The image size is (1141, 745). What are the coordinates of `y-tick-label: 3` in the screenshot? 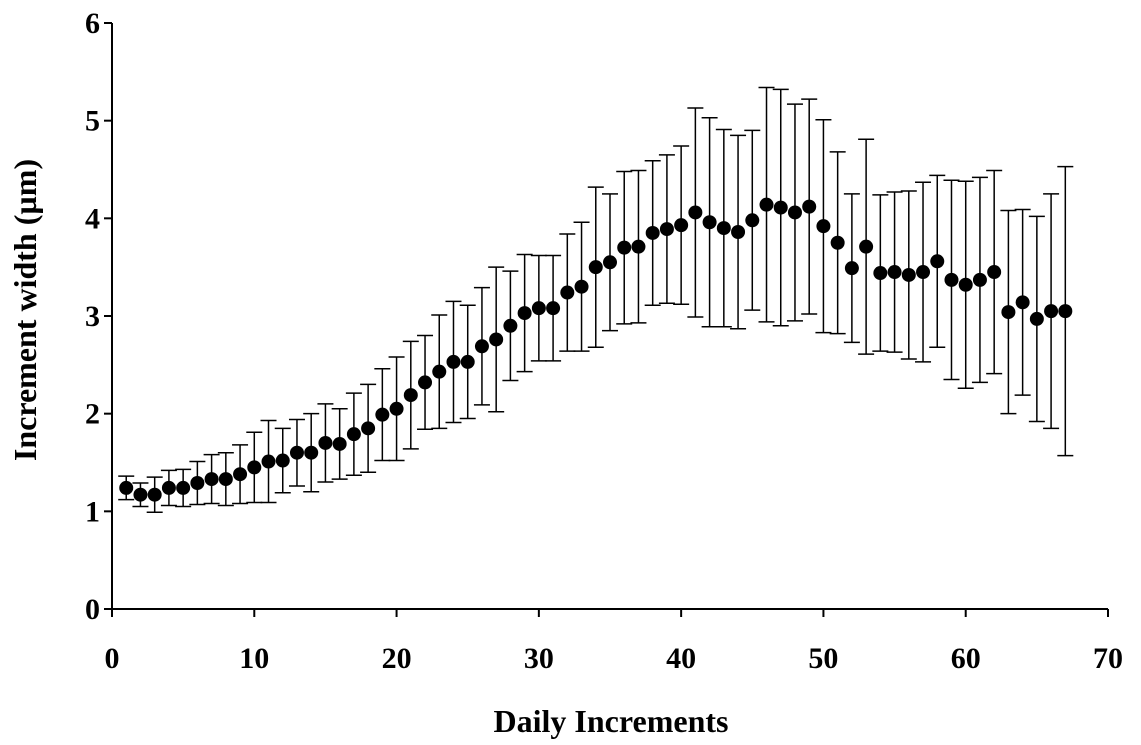 It's located at (92, 316).